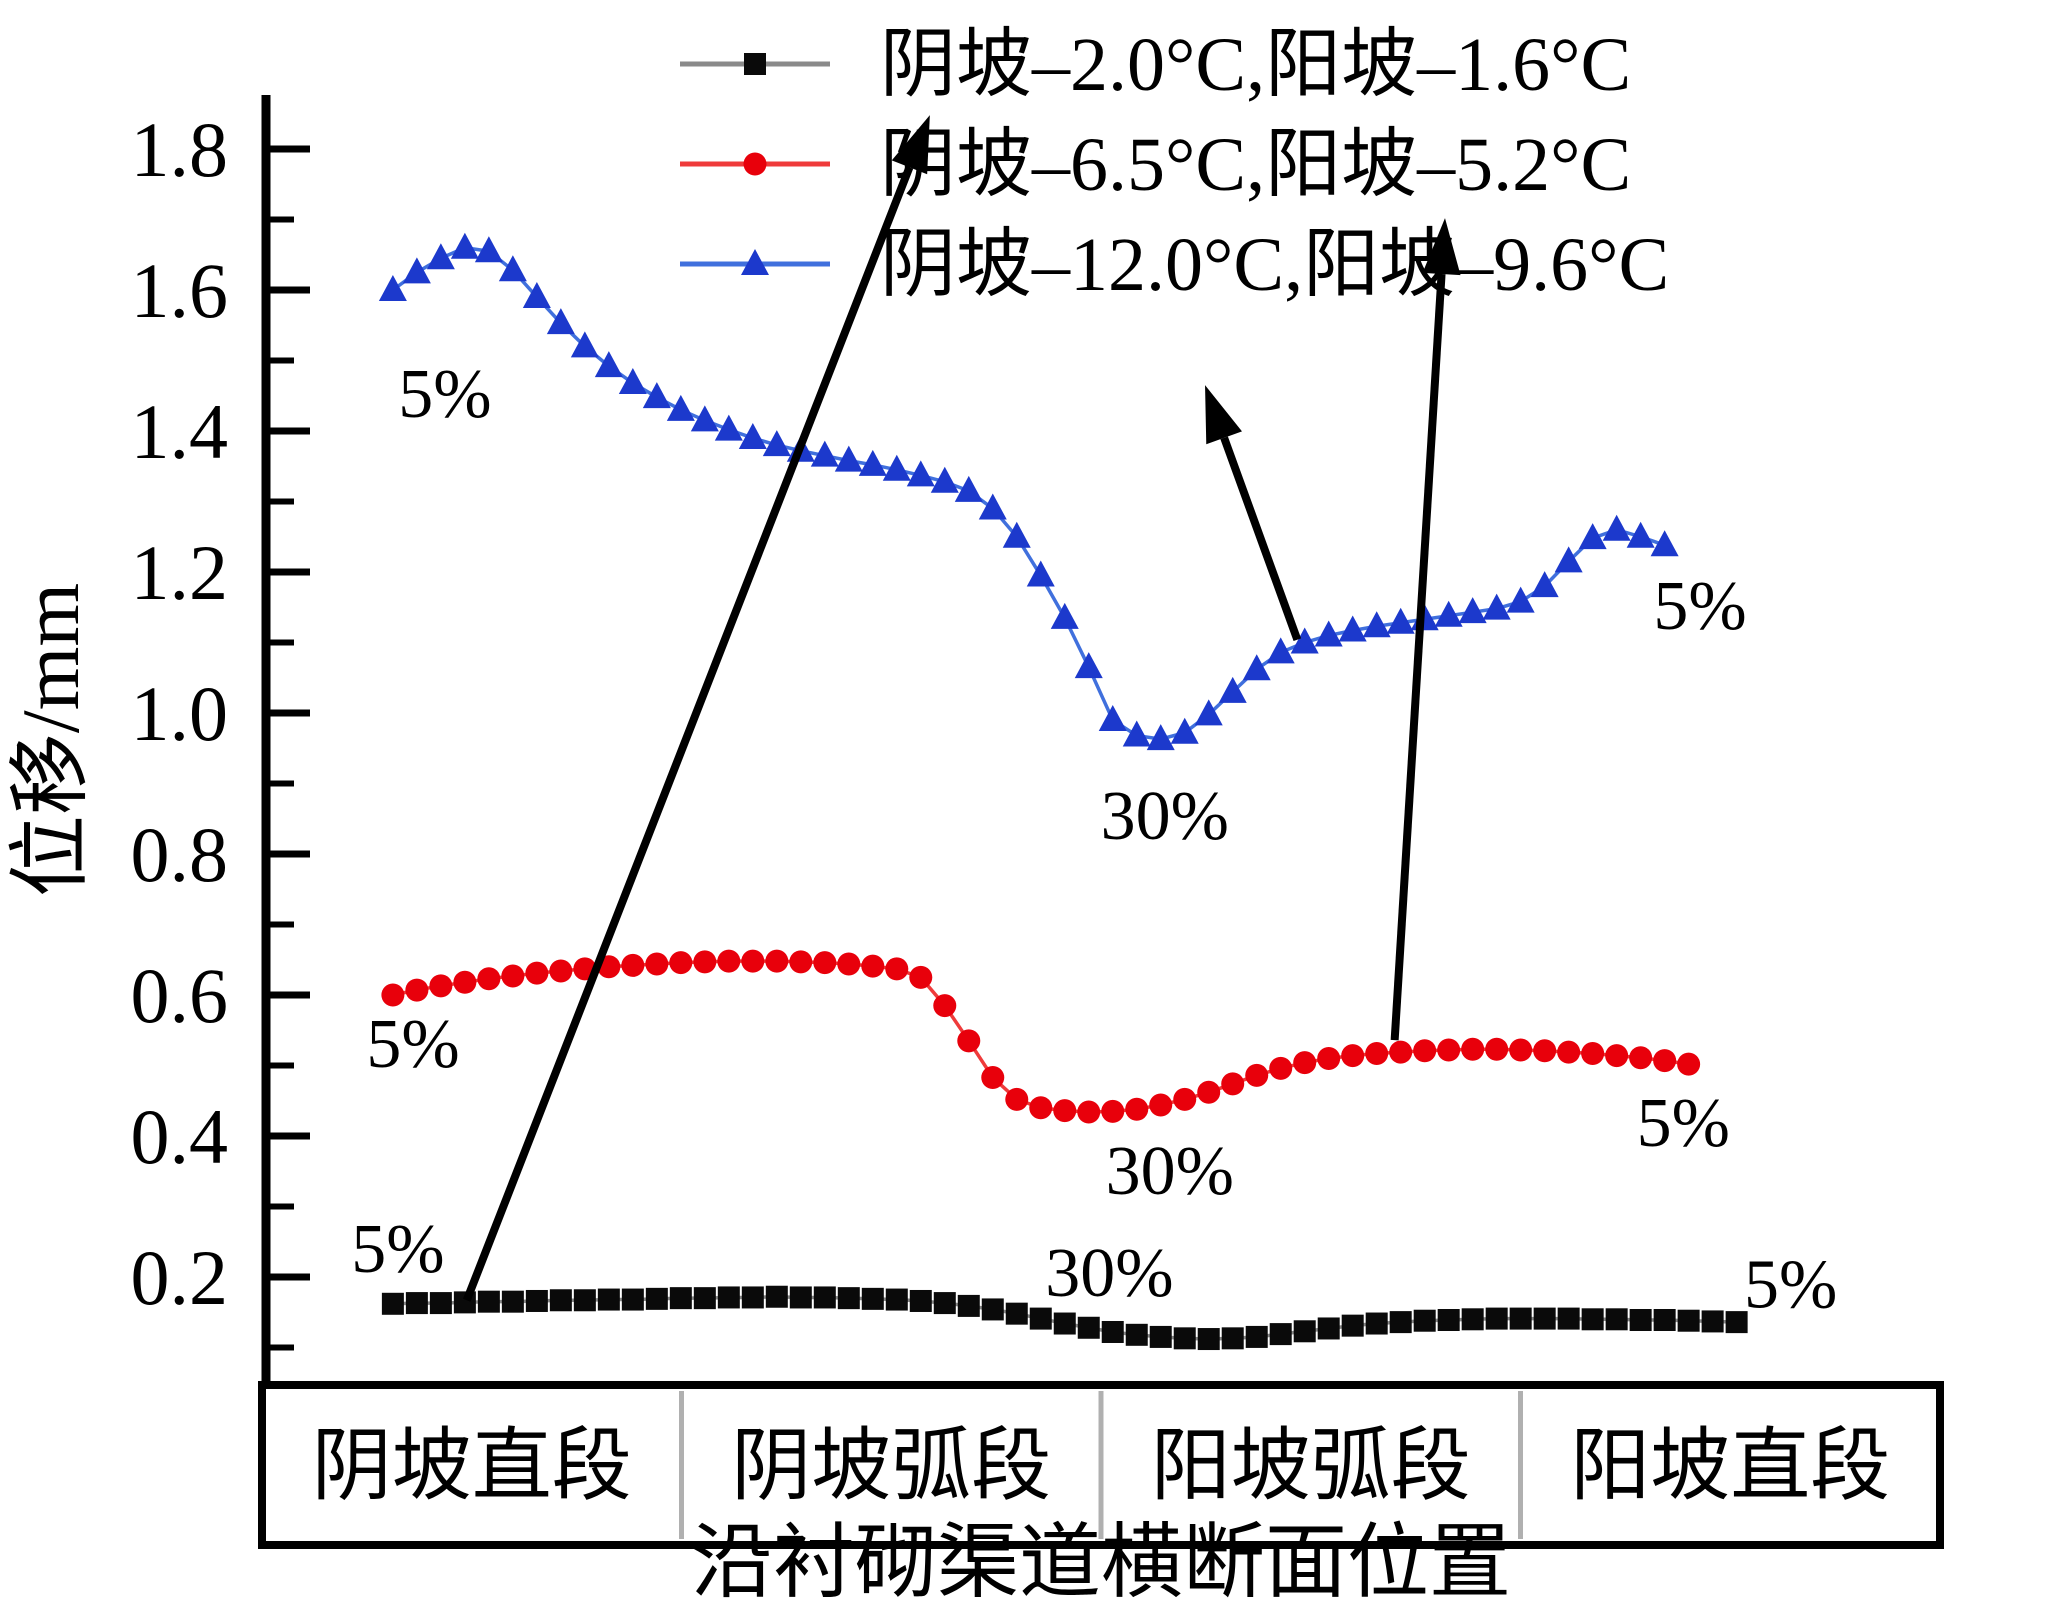 The image size is (2056, 1600). I want to click on annotation-30pct: 30%, so click(1170, 1171).